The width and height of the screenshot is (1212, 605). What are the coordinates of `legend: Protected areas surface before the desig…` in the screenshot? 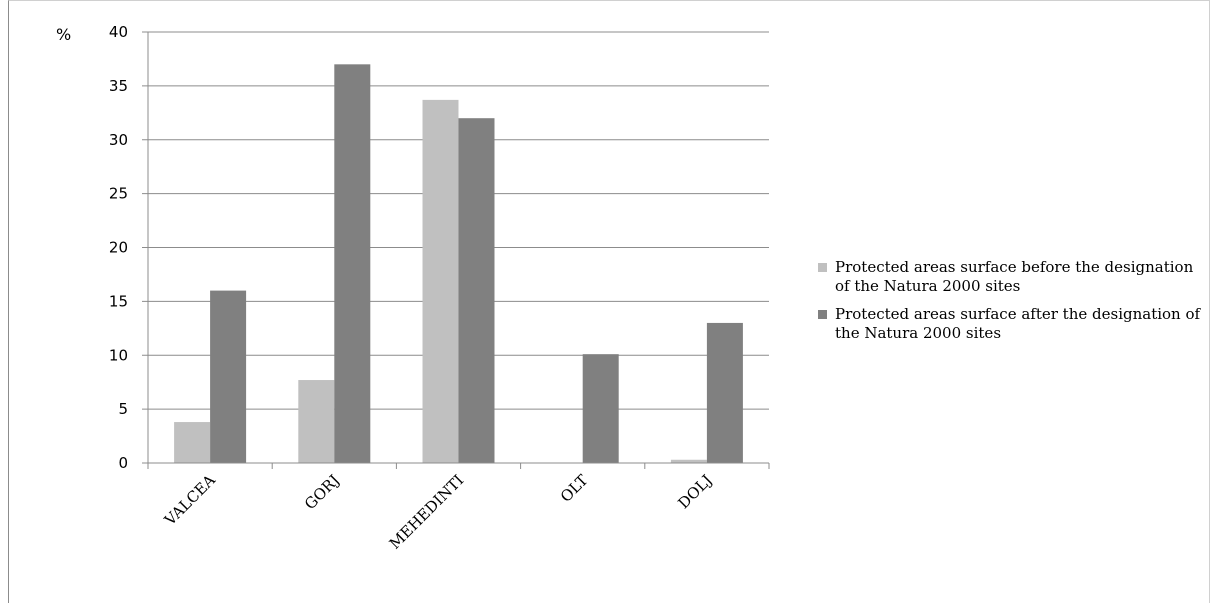 It's located at (1010, 305).